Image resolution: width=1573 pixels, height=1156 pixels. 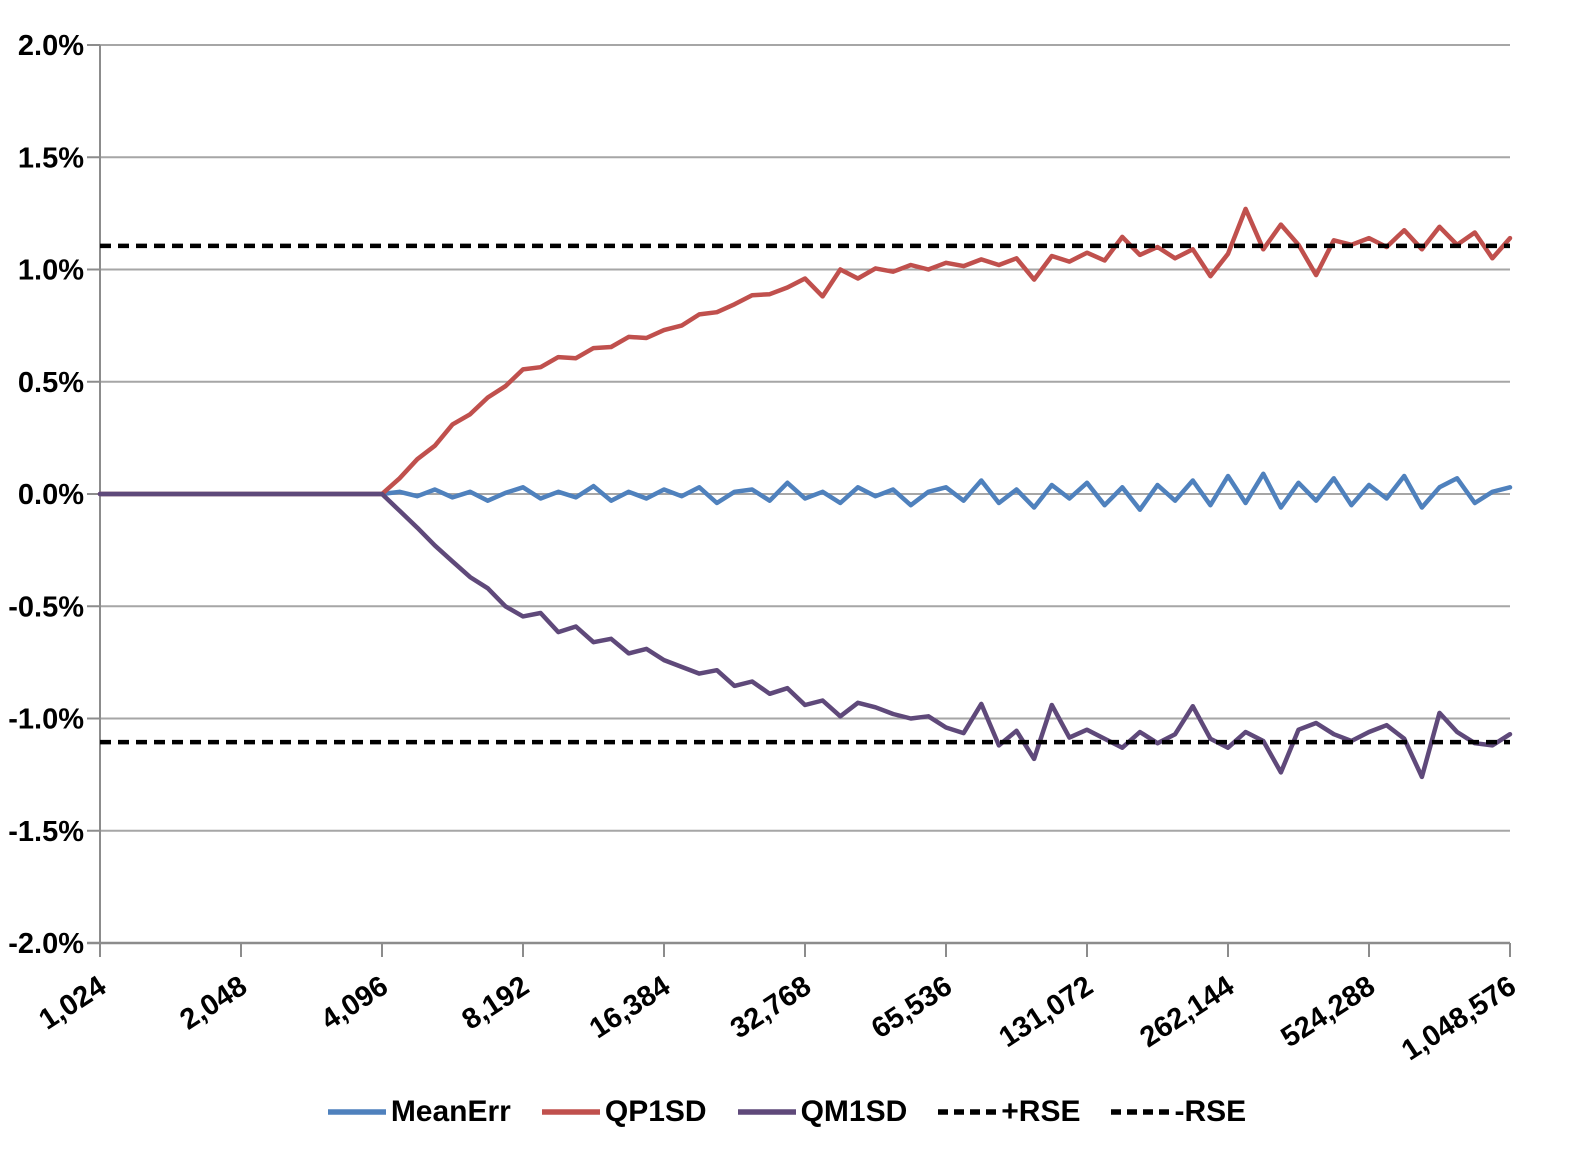 What do you see at coordinates (1459, 1018) in the screenshot?
I see `x-tick-label: 1,048,576` at bounding box center [1459, 1018].